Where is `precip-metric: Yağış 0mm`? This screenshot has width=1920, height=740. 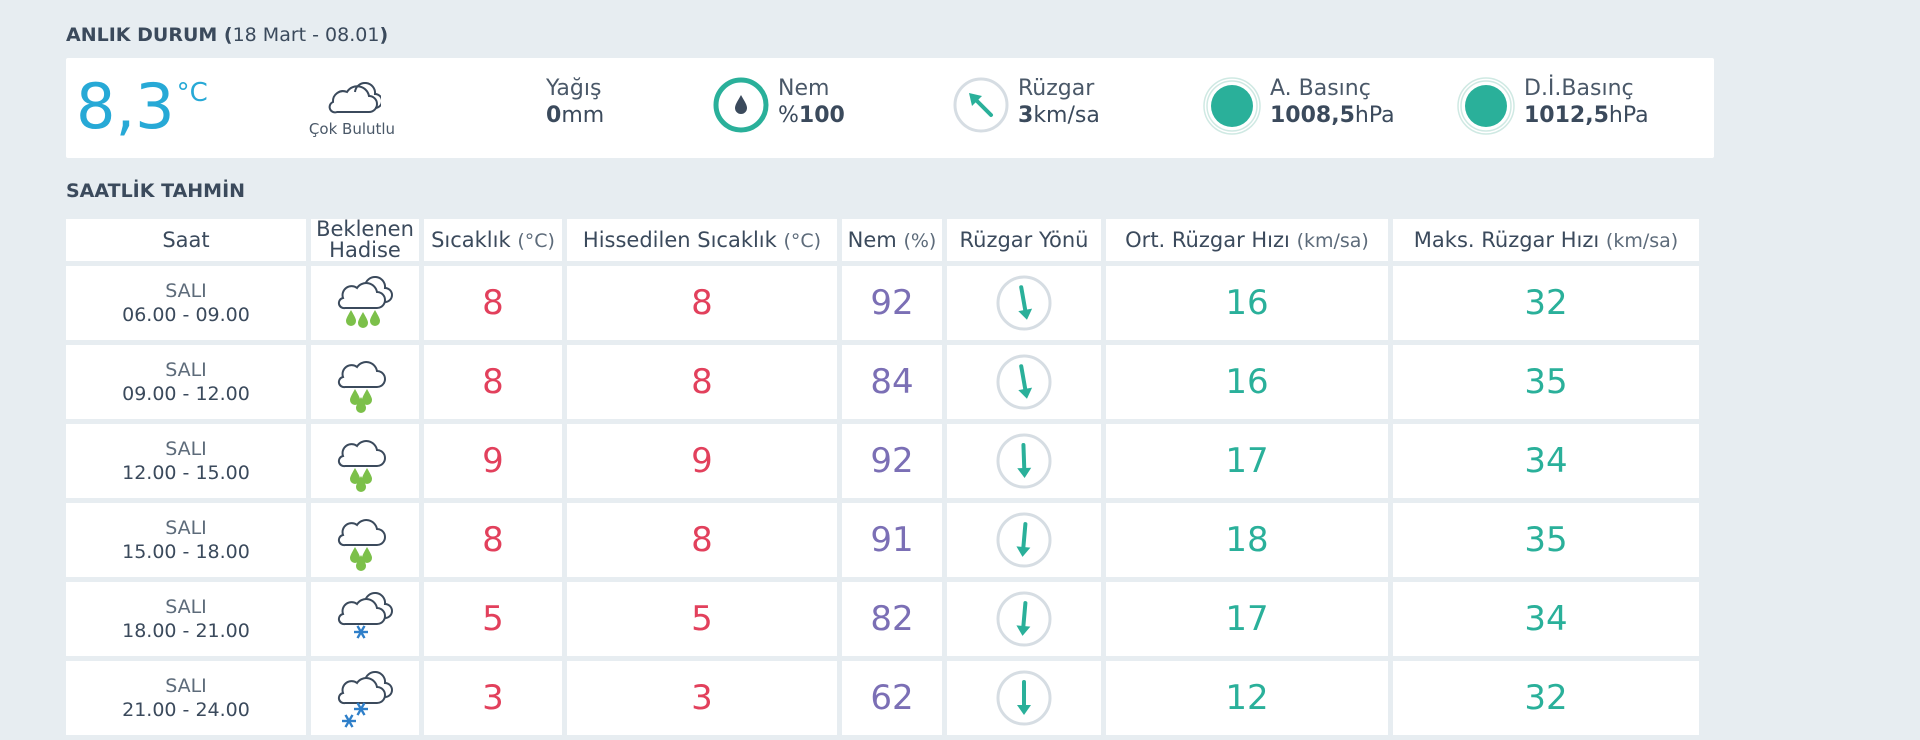 precip-metric: Yağış 0mm is located at coordinates (575, 102).